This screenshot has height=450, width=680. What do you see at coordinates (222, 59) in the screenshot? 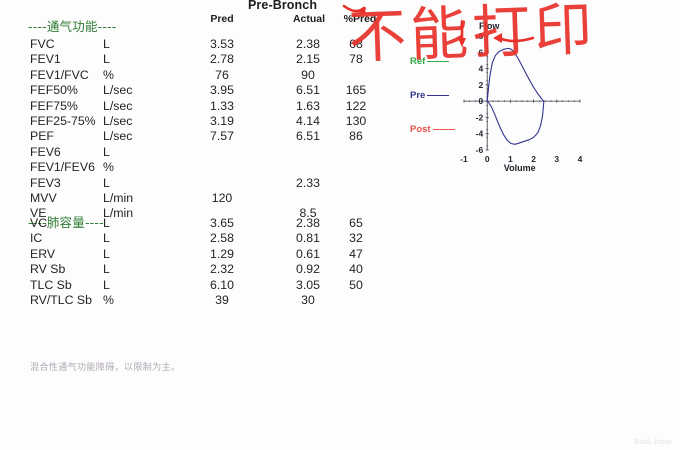
I see `row-pred: 2.78` at bounding box center [222, 59].